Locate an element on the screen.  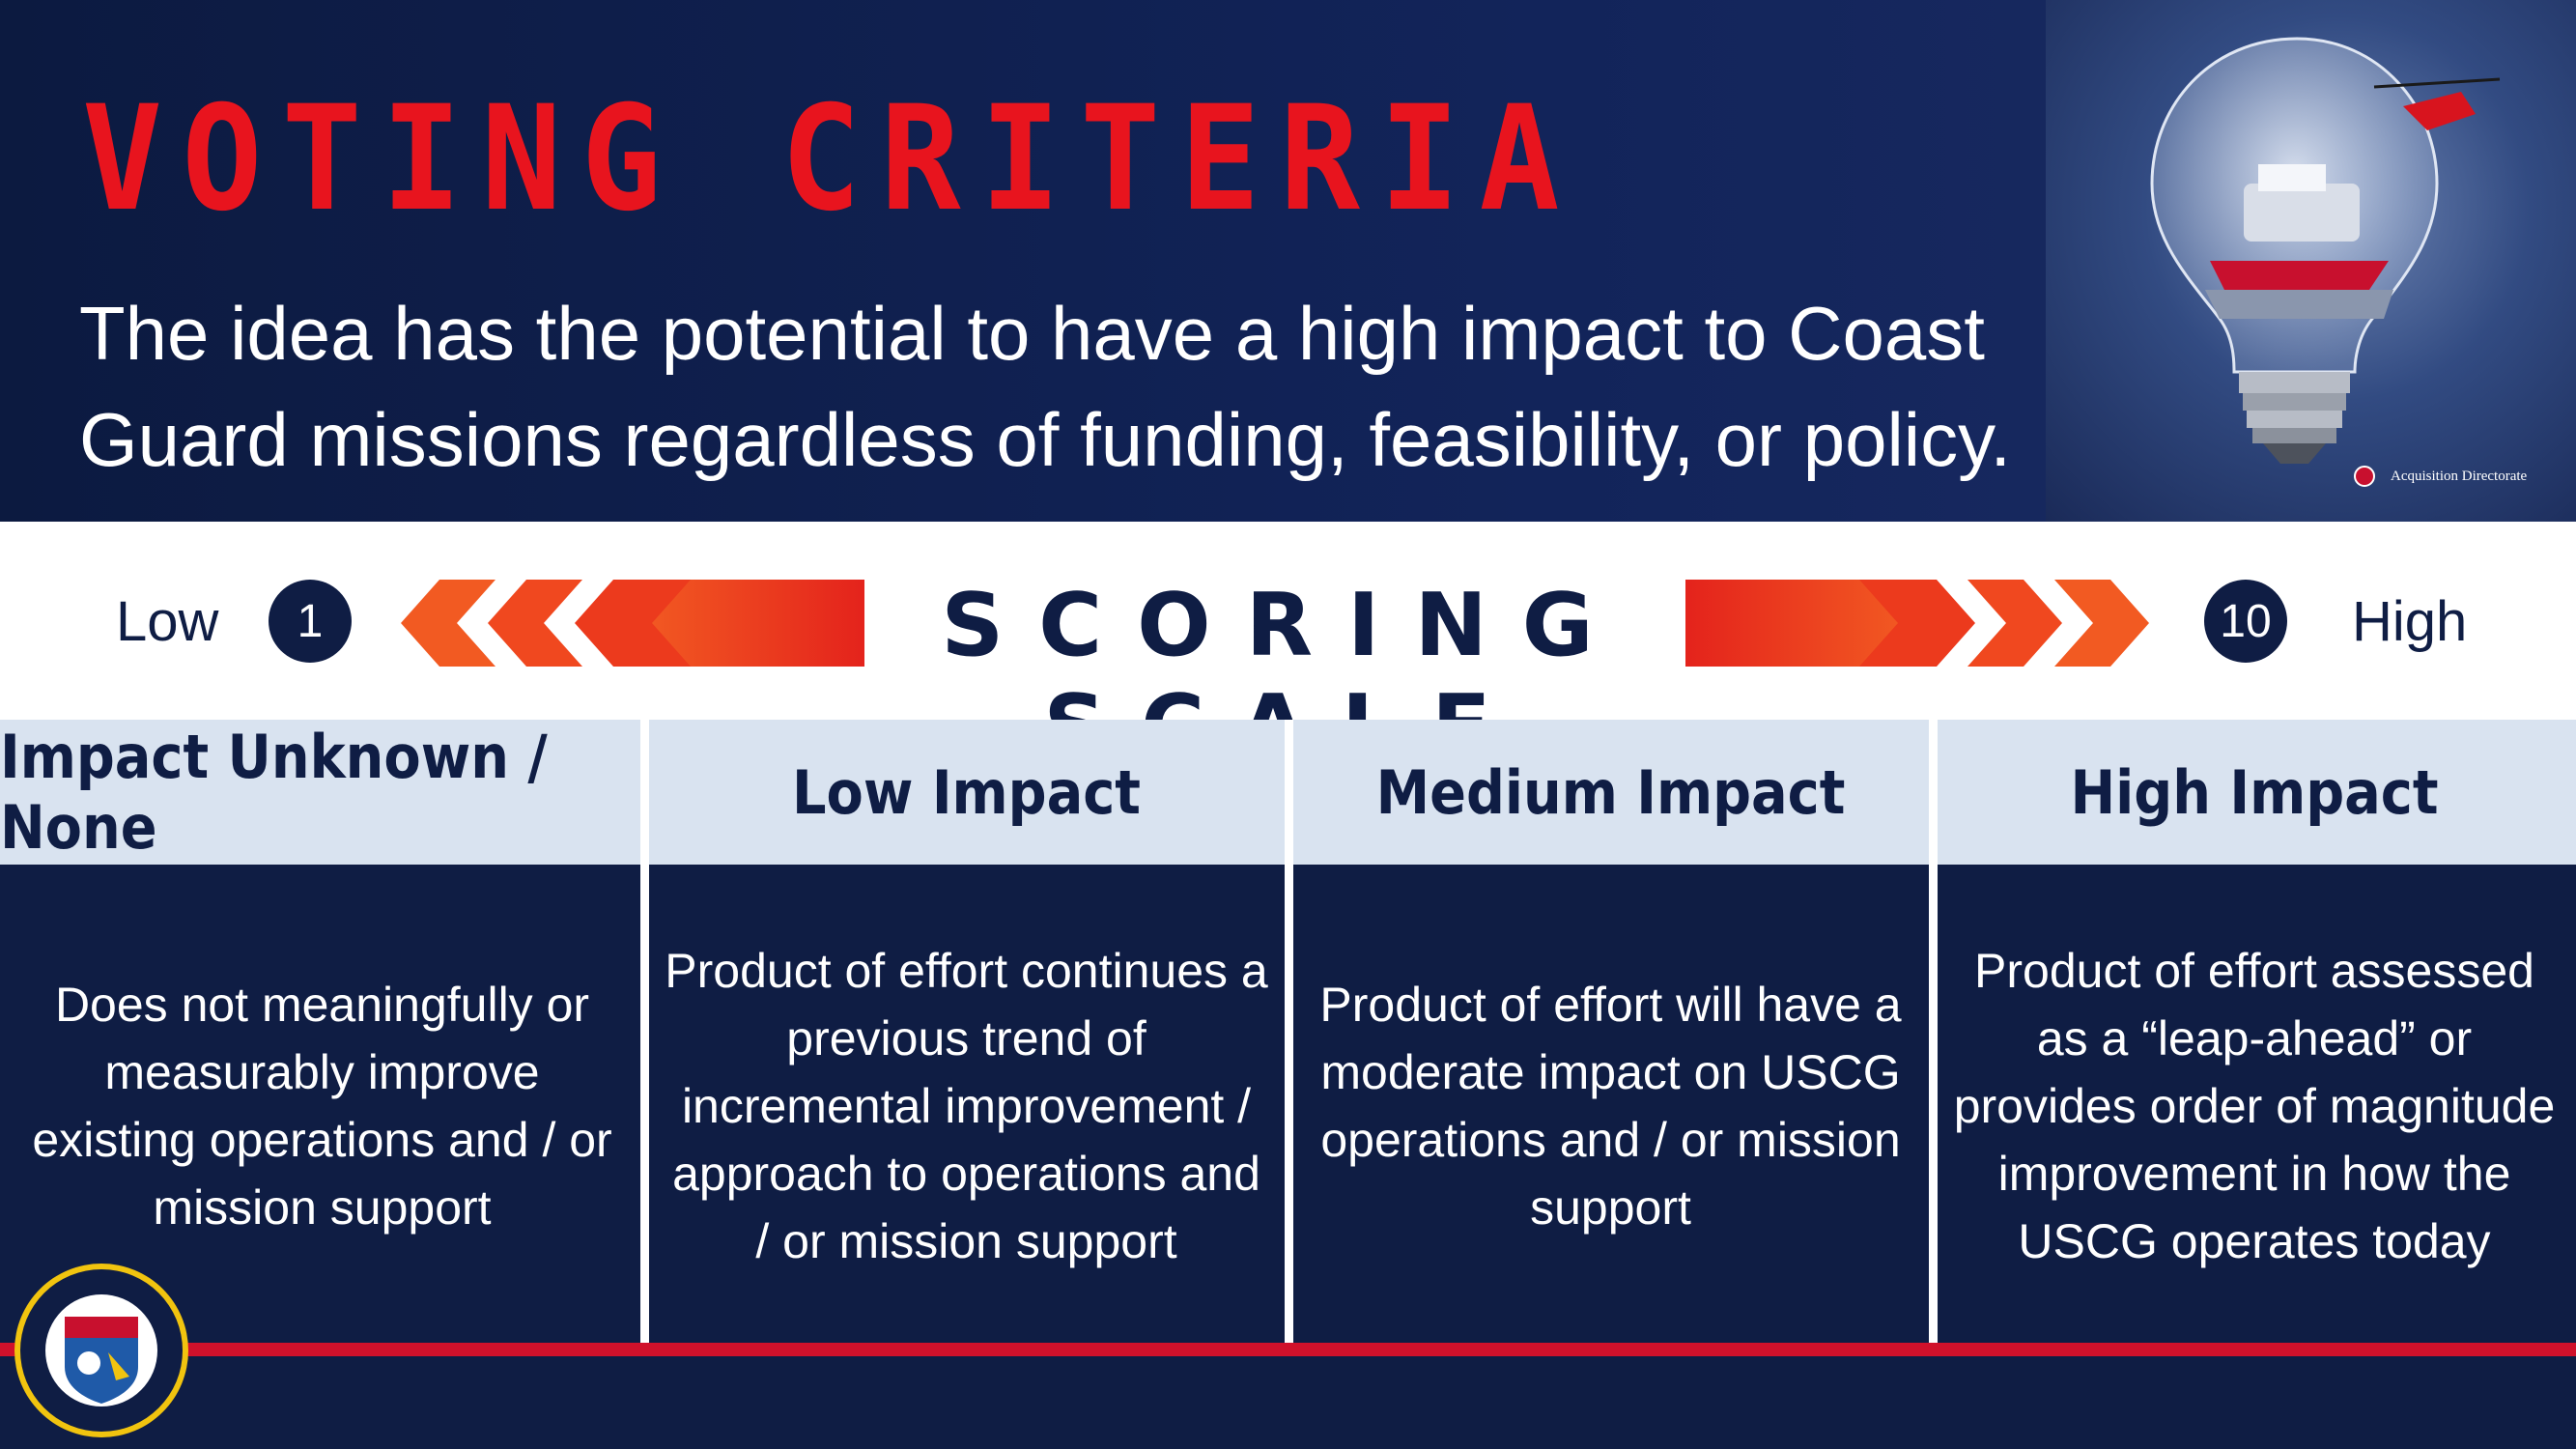
brand-caption: Acquisition Directorate is located at coordinates (2459, 476).